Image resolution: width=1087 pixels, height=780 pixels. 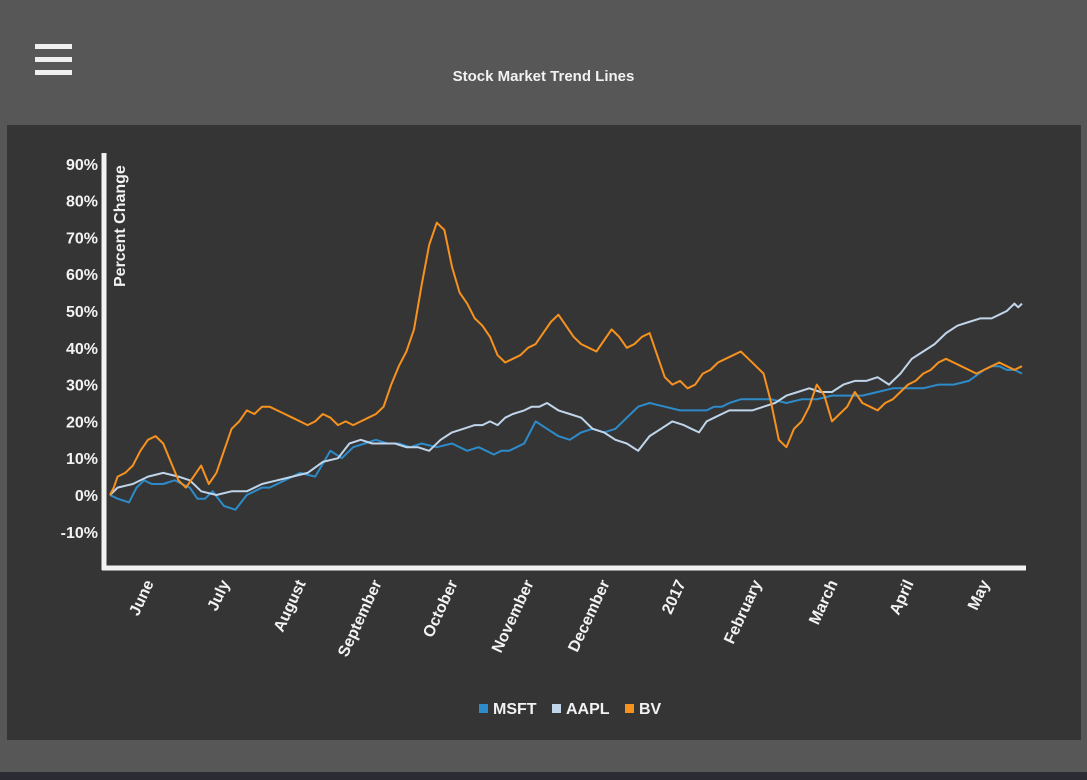 I want to click on y-tick-label: 30%, so click(x=82, y=386).